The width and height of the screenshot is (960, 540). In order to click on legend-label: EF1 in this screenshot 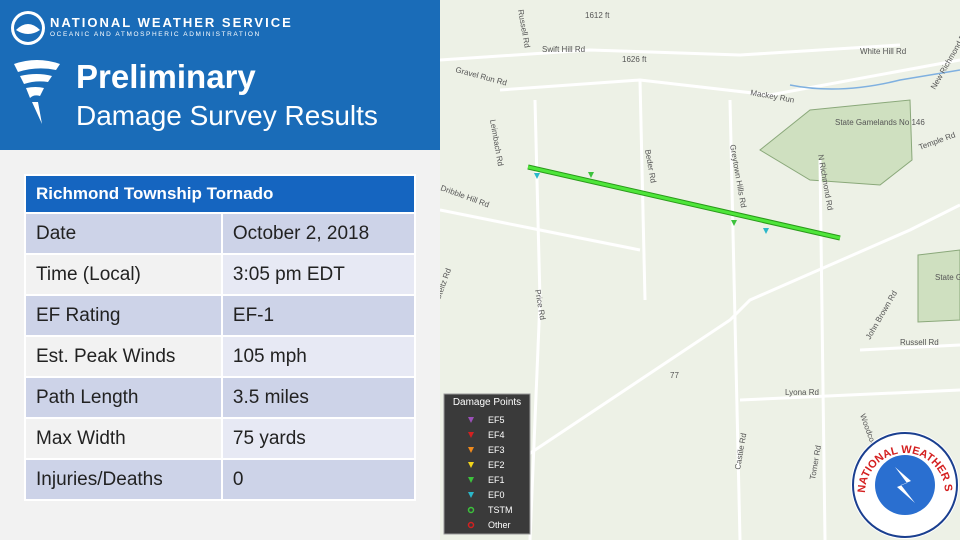, I will do `click(496, 480)`.